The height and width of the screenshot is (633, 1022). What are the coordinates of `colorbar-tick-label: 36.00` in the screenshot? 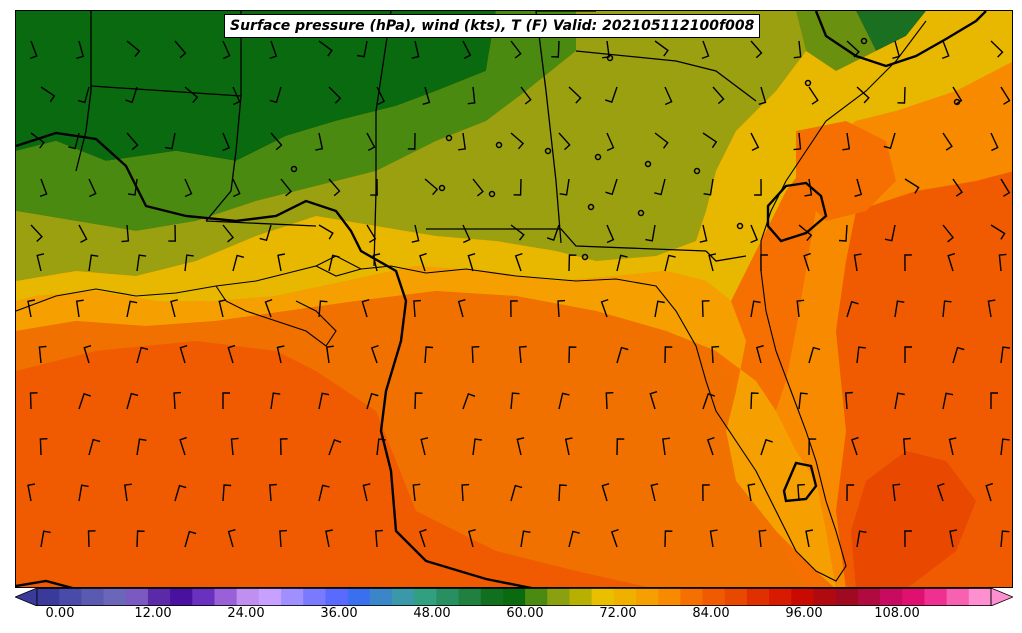 It's located at (339, 613).